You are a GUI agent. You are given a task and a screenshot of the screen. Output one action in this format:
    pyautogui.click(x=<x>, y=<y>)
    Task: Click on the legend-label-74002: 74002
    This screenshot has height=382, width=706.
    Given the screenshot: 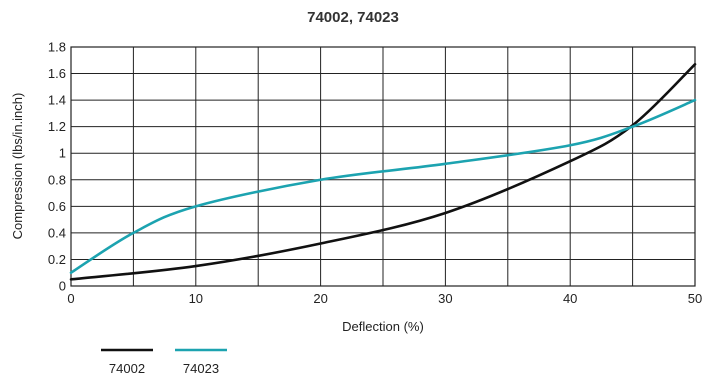 What is the action you would take?
    pyautogui.click(x=127, y=368)
    